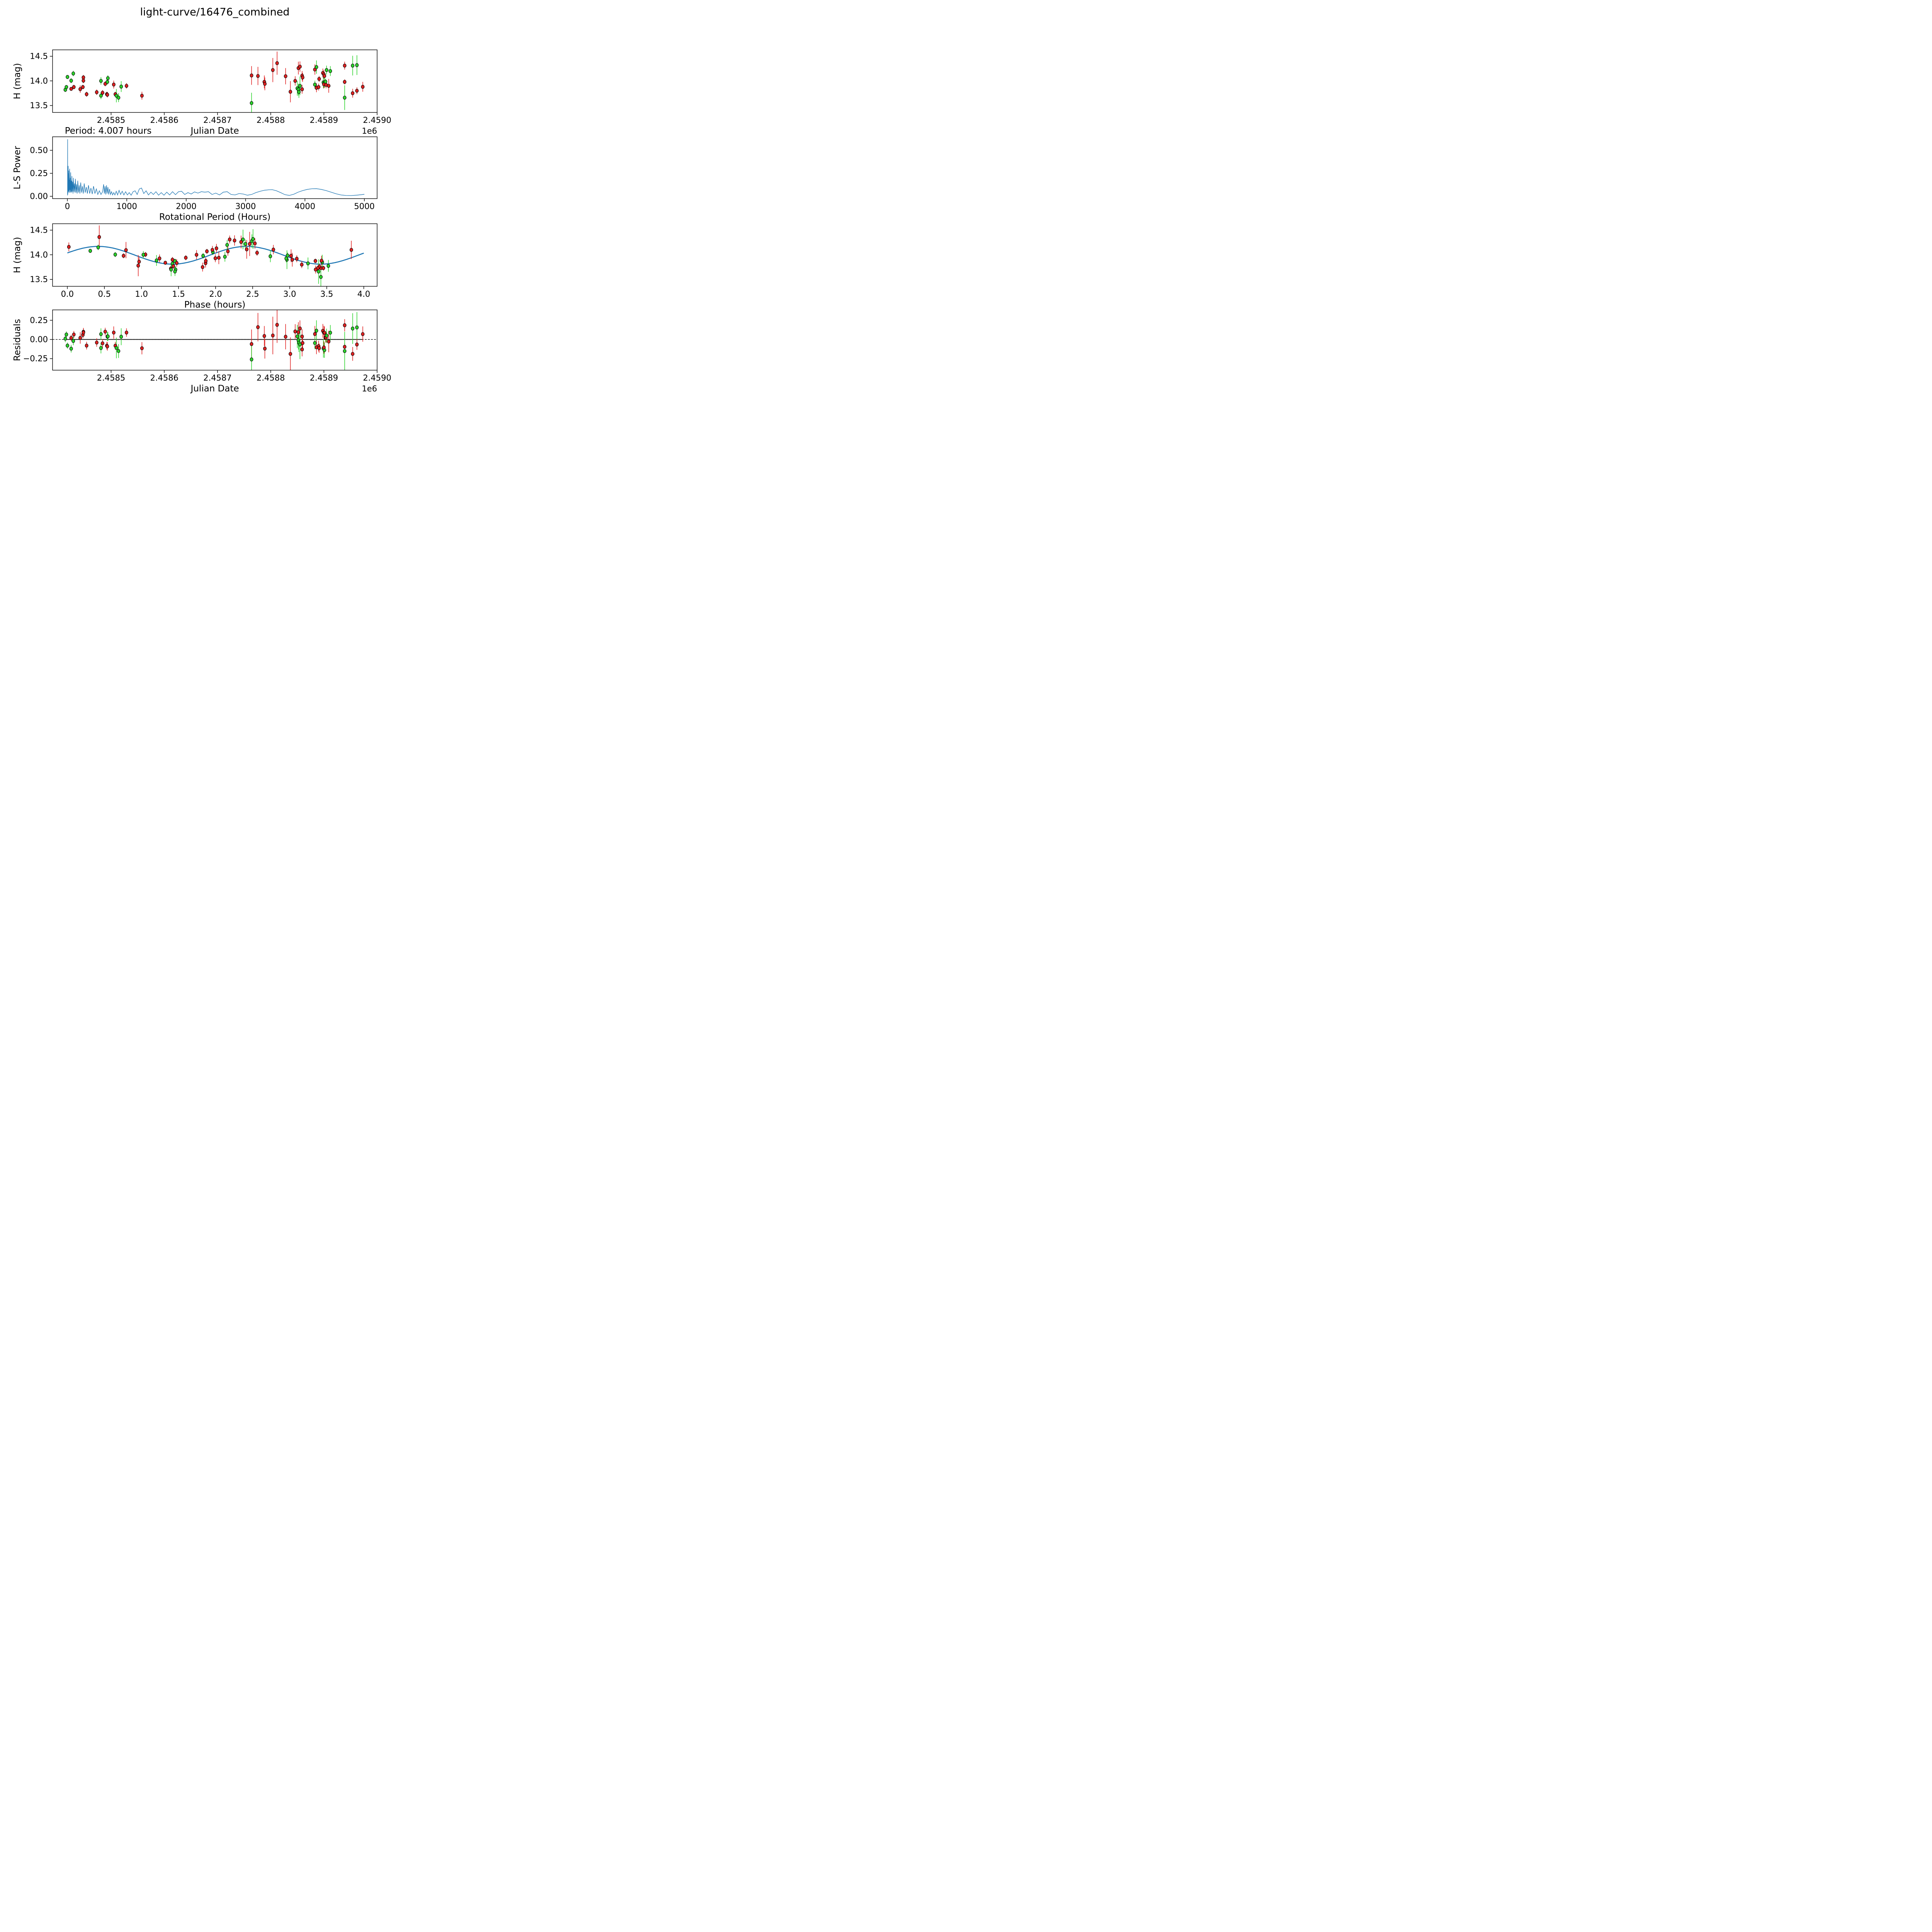 Image resolution: width=1932 pixels, height=1932 pixels. What do you see at coordinates (39, 57) in the screenshot?
I see `y-tick-label: 14.5` at bounding box center [39, 57].